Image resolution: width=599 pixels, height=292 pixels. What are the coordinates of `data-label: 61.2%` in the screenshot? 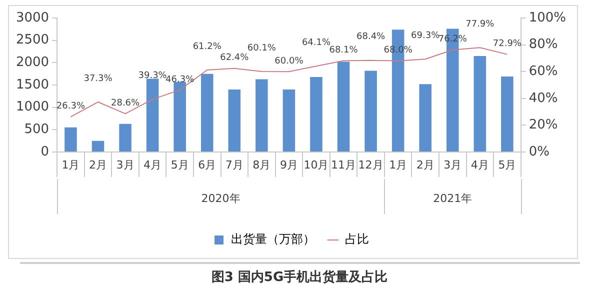 It's located at (207, 47).